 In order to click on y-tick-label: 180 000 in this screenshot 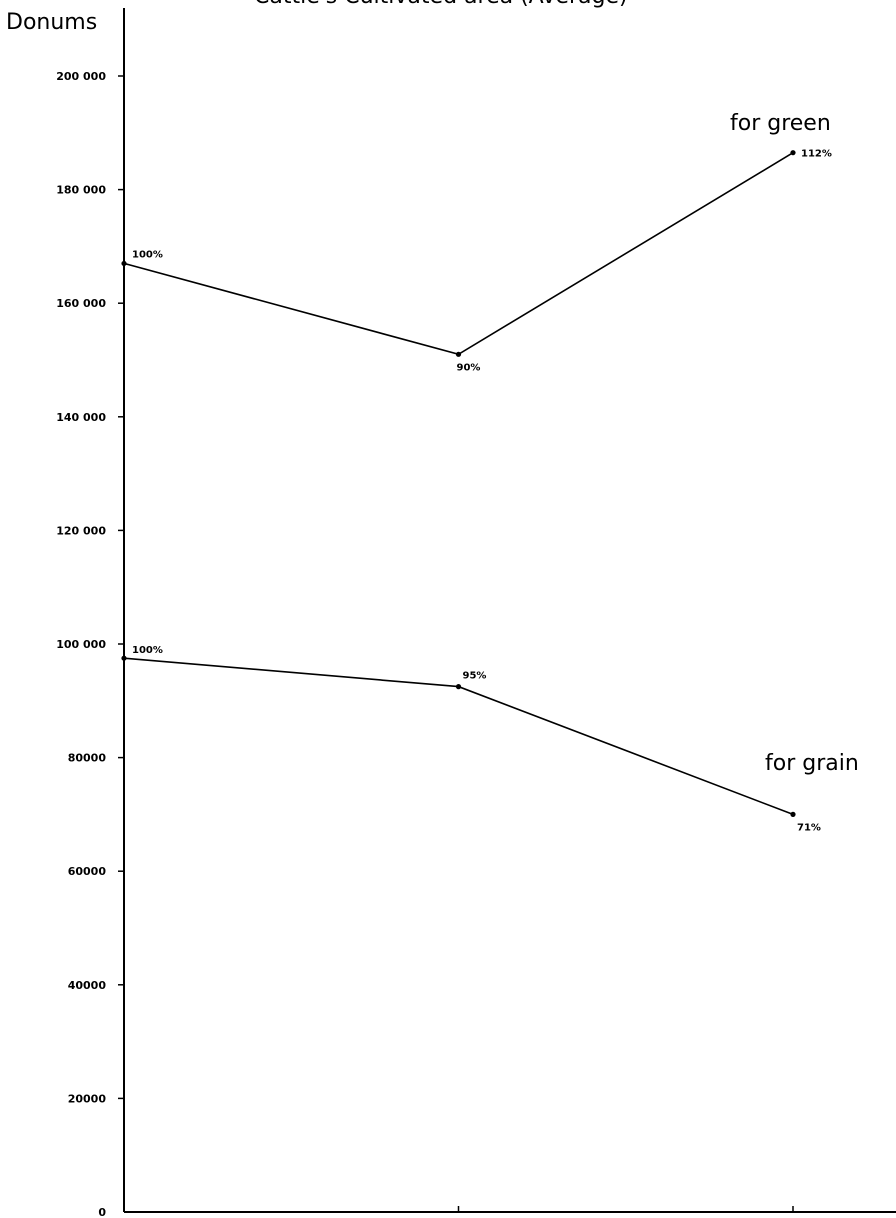, I will do `click(81, 190)`.